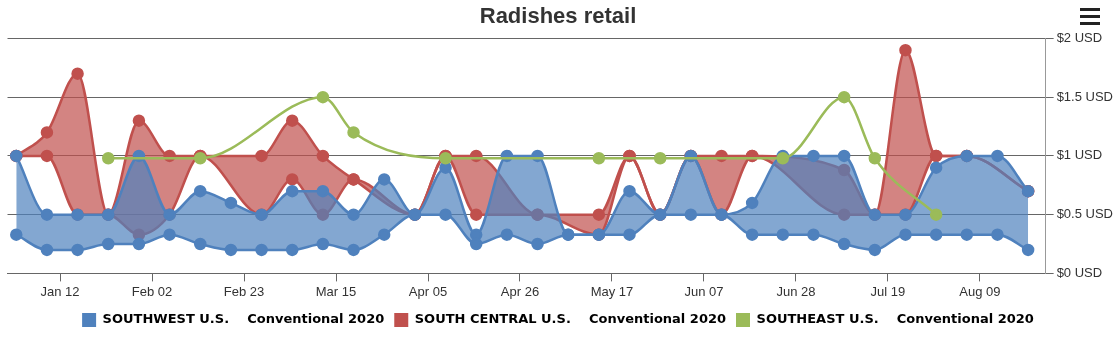 This screenshot has height=337, width=1120. Describe the element at coordinates (888, 291) in the screenshot. I see `x-tick-label: Jul 19` at that location.